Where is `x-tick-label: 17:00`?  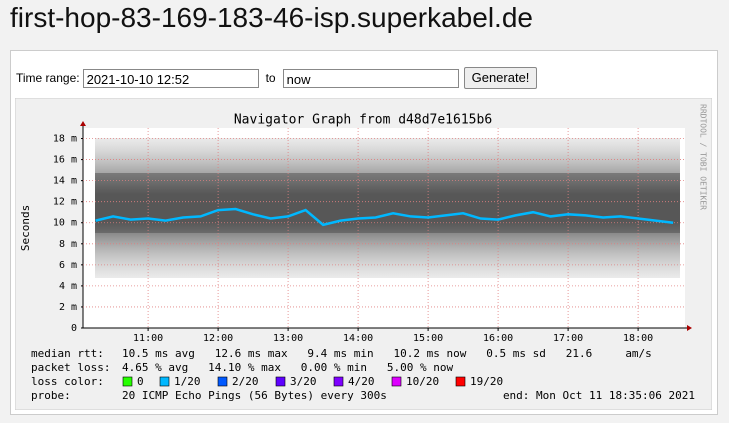
x-tick-label: 17:00 is located at coordinates (568, 338).